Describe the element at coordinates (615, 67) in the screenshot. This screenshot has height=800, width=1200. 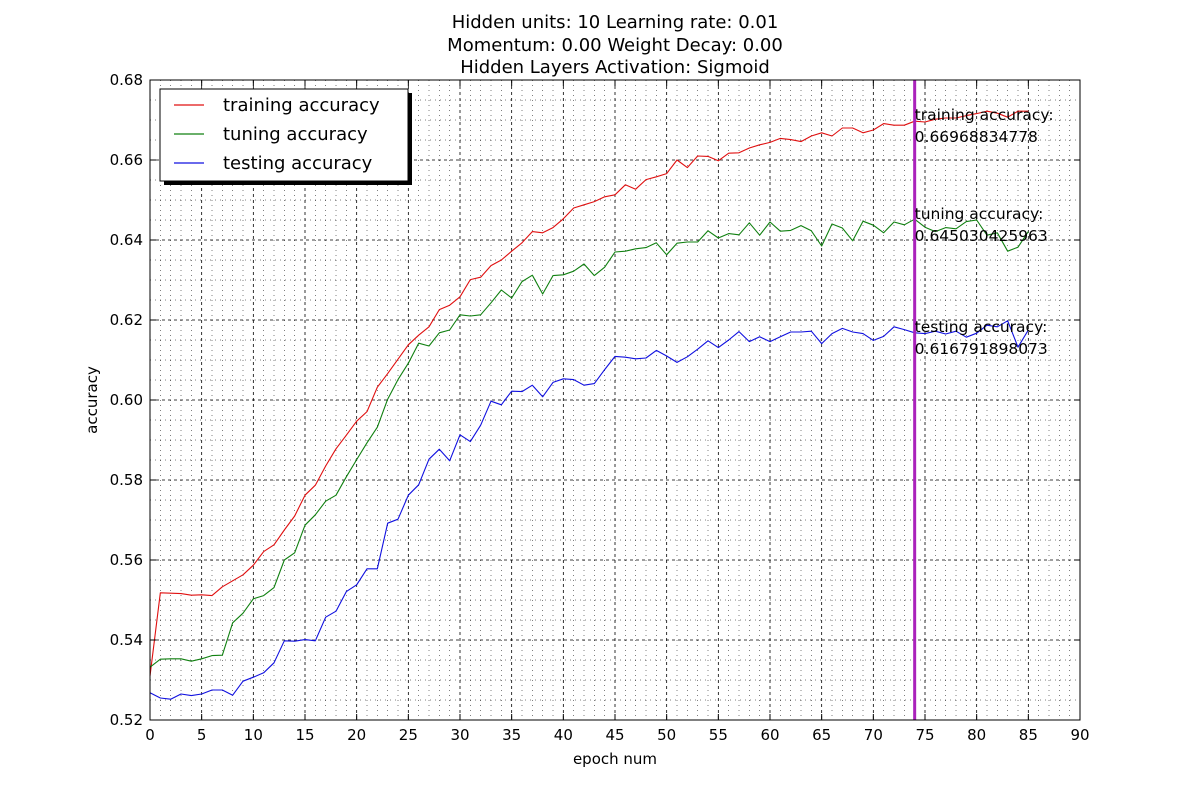
I see `title-line-3: Hidden Layers Activation: Sigmoid` at that location.